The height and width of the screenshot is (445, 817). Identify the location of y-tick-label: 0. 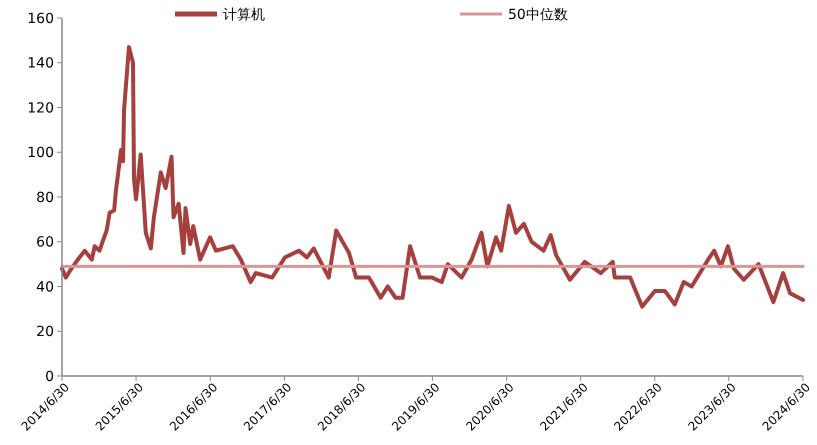
(49, 376).